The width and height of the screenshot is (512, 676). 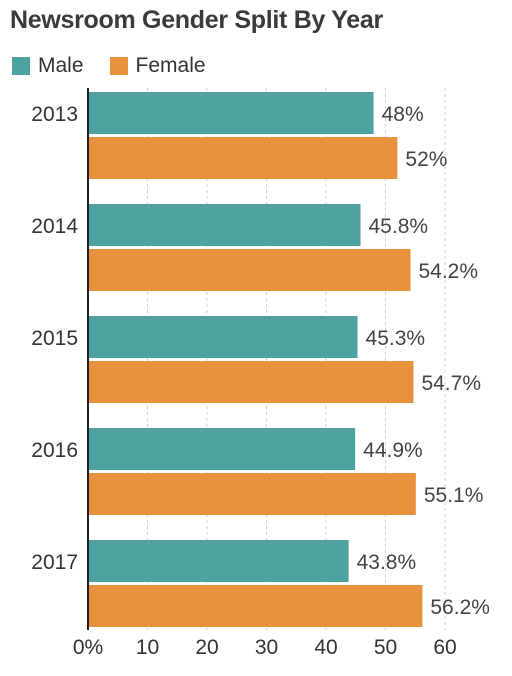 I want to click on legend-label-female: Female, so click(x=170, y=65).